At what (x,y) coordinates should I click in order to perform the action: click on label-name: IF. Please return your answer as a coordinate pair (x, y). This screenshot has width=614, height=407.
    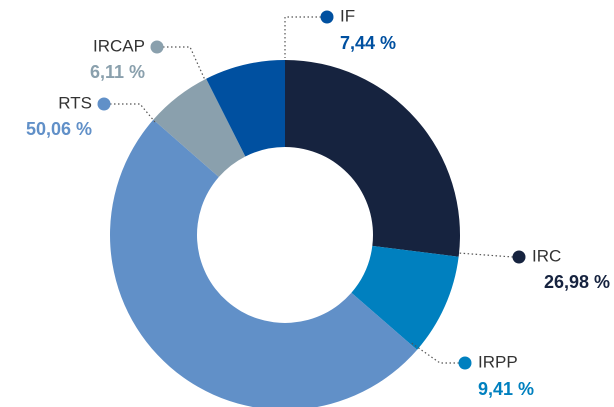
    Looking at the image, I should click on (347, 15).